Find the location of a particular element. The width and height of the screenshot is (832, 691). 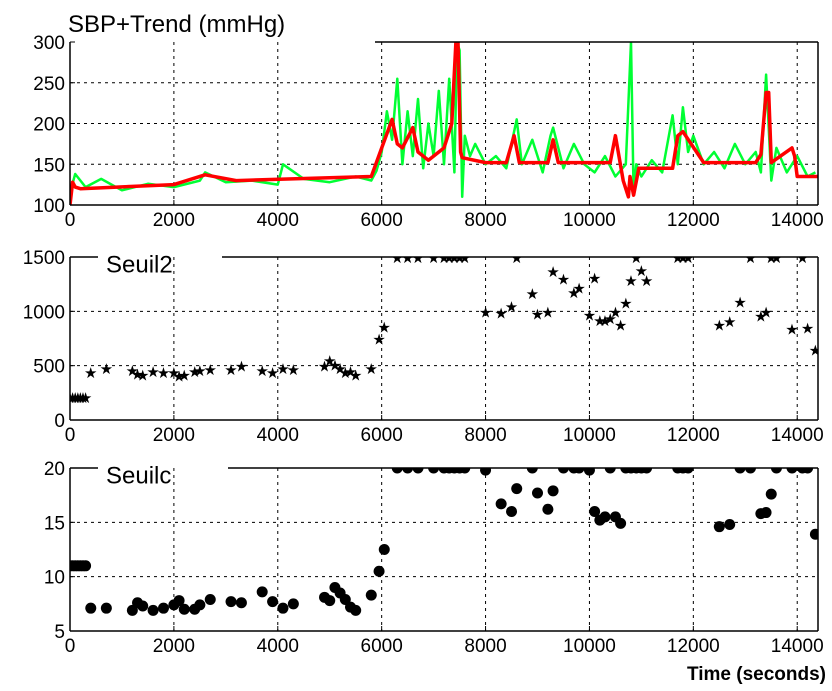

y-tick-label: 200 is located at coordinates (49, 125).